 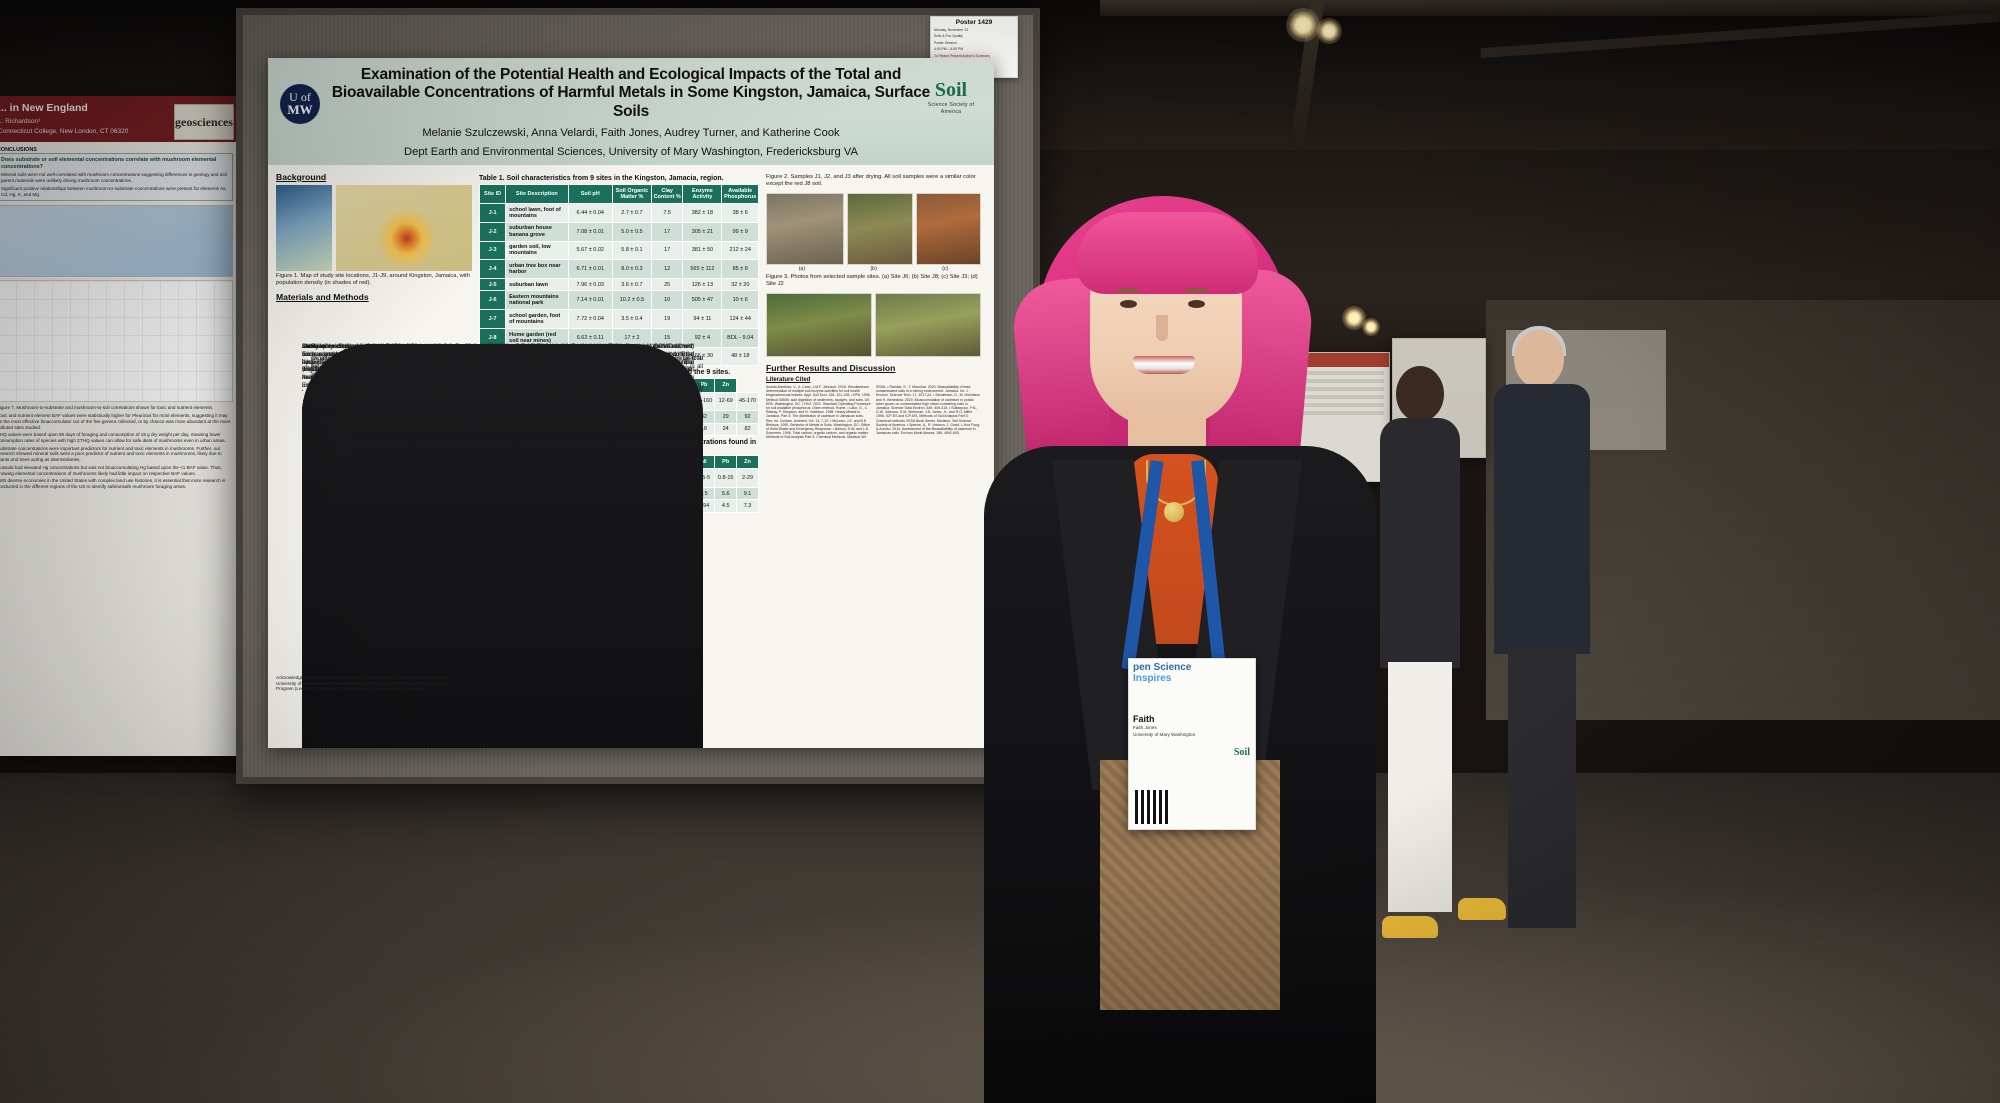 What do you see at coordinates (18, 150) in the screenshot?
I see `neighbor-section-heading: CONCLUSIONS` at bounding box center [18, 150].